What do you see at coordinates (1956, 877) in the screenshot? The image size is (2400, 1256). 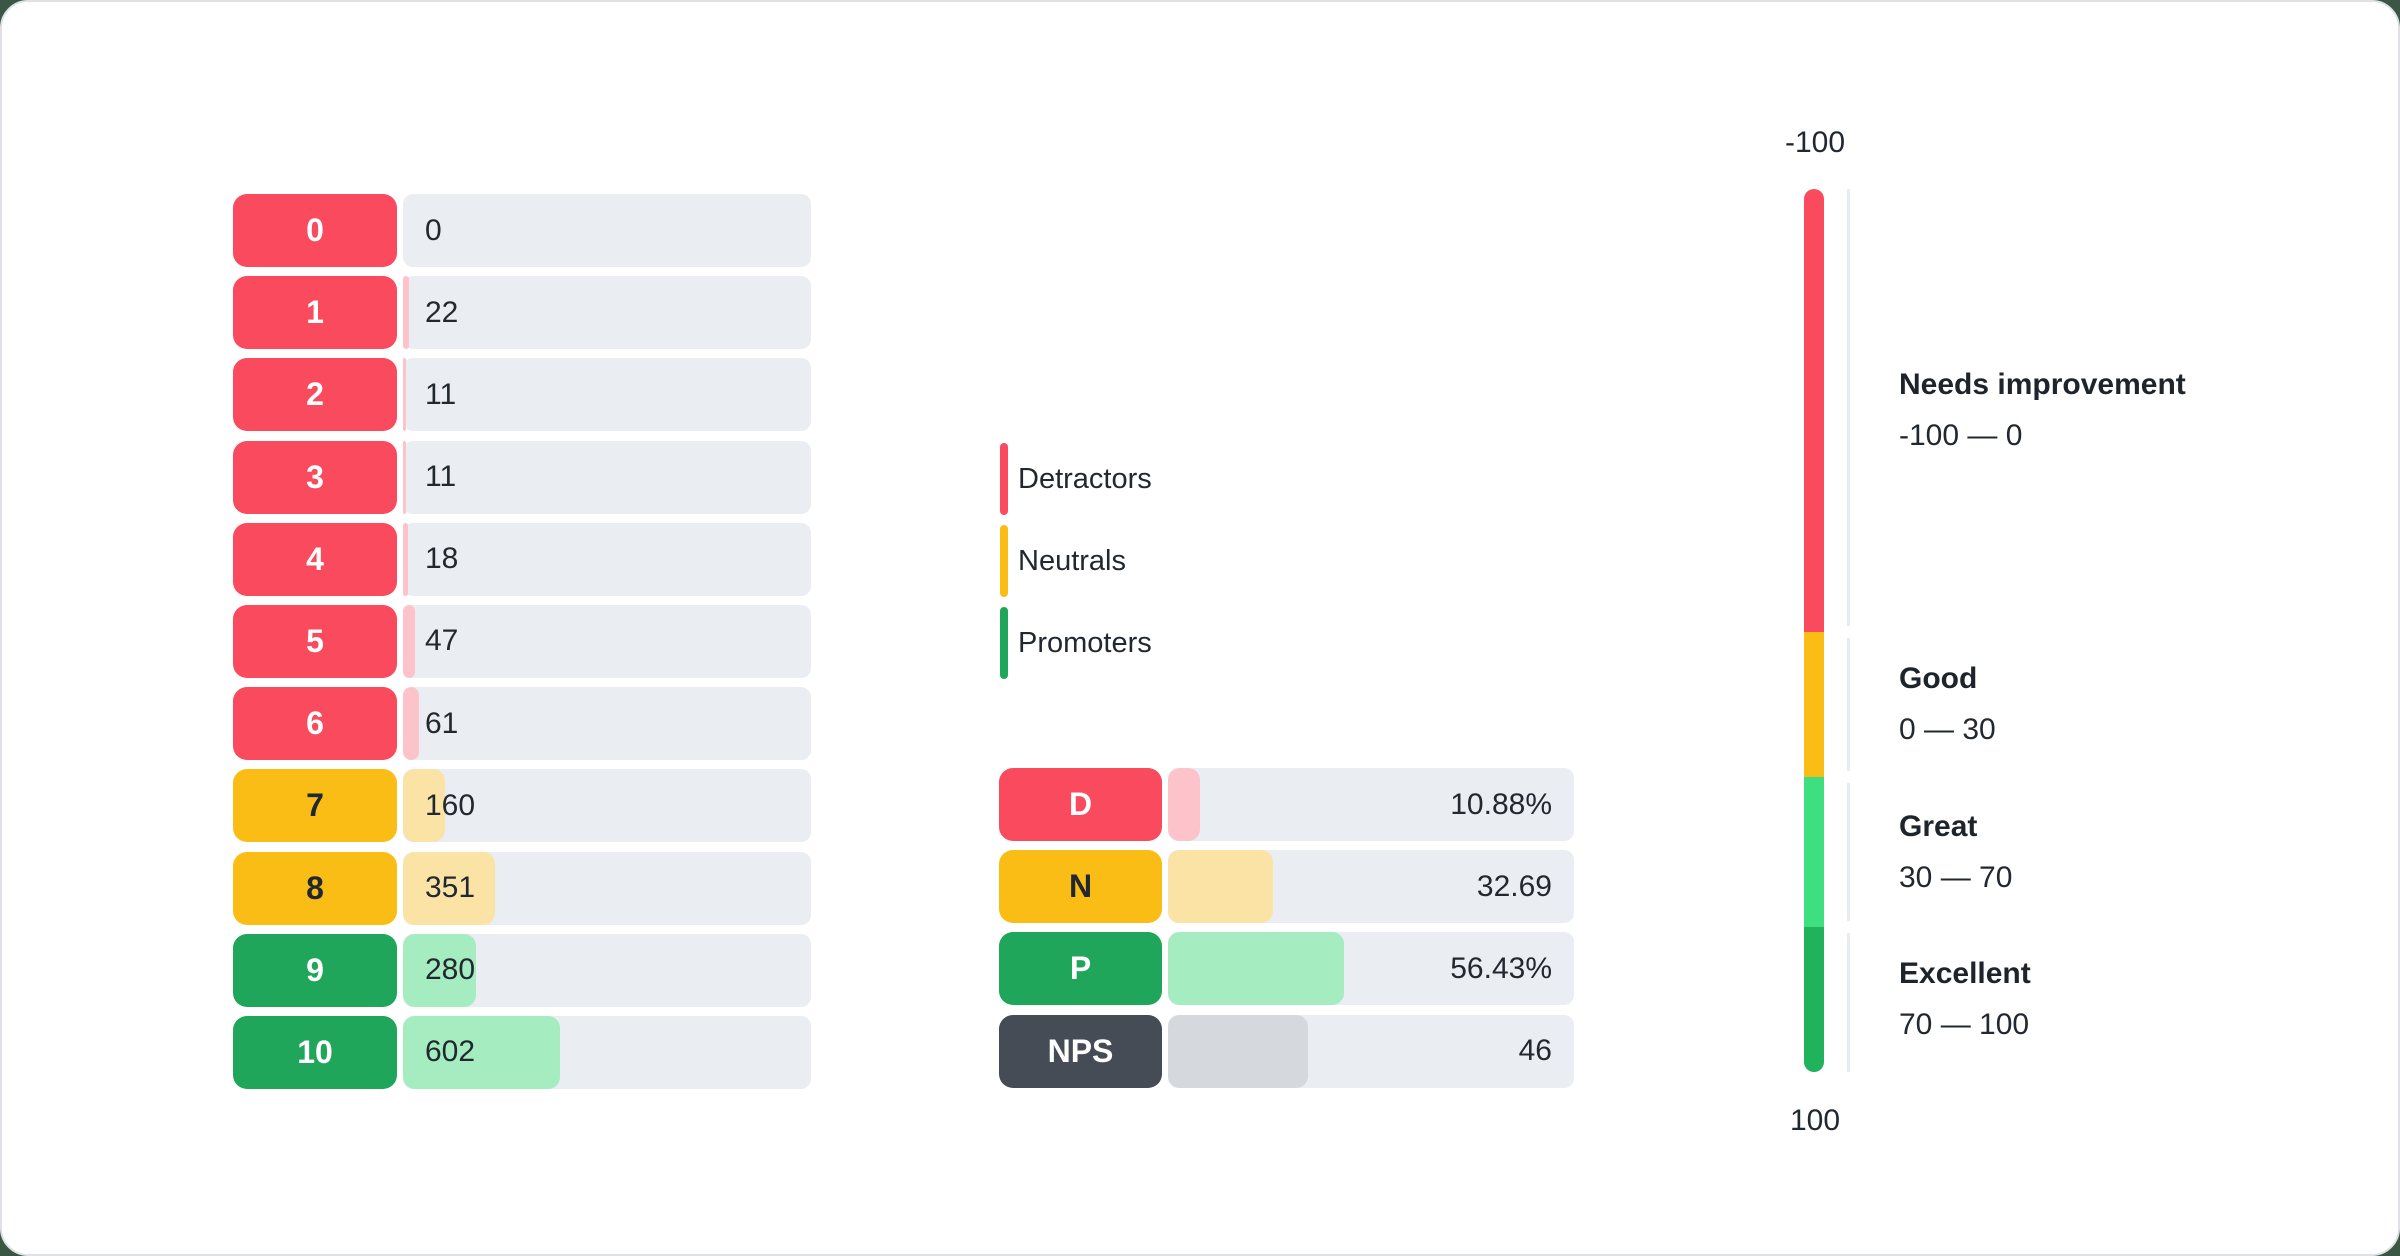 I see `zone-range: 30 — 70` at bounding box center [1956, 877].